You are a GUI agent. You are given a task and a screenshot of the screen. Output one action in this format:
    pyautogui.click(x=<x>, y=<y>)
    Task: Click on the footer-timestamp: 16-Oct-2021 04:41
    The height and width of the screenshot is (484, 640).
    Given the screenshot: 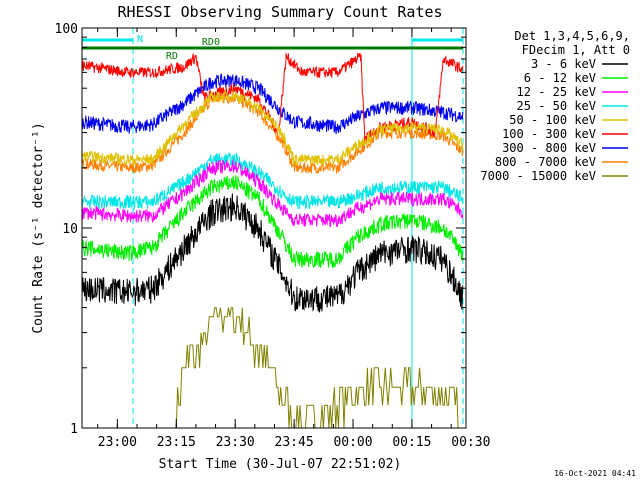 What is the action you would take?
    pyautogui.click(x=595, y=473)
    